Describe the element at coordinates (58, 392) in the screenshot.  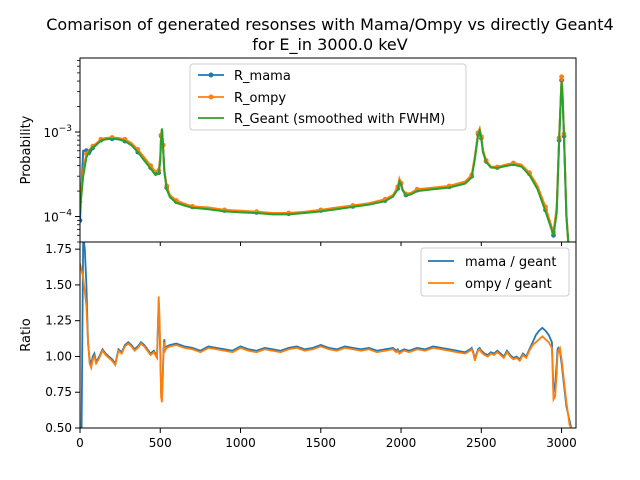
I see `ratio-y-tick-label: 0.75` at that location.